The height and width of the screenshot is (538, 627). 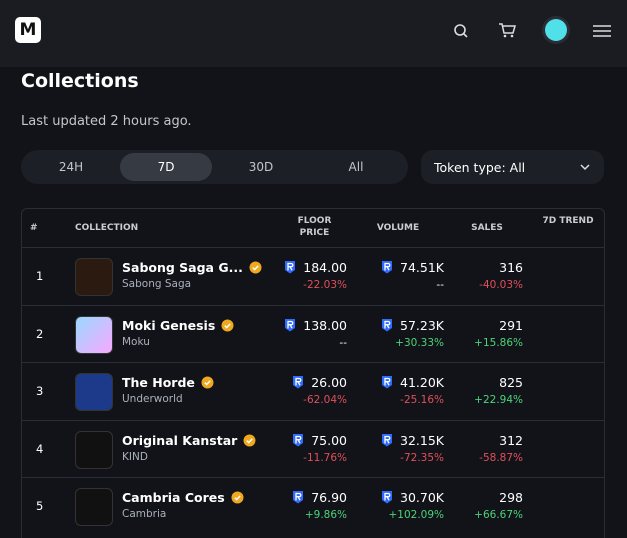 I want to click on time-tab: 7D, so click(x=166, y=167).